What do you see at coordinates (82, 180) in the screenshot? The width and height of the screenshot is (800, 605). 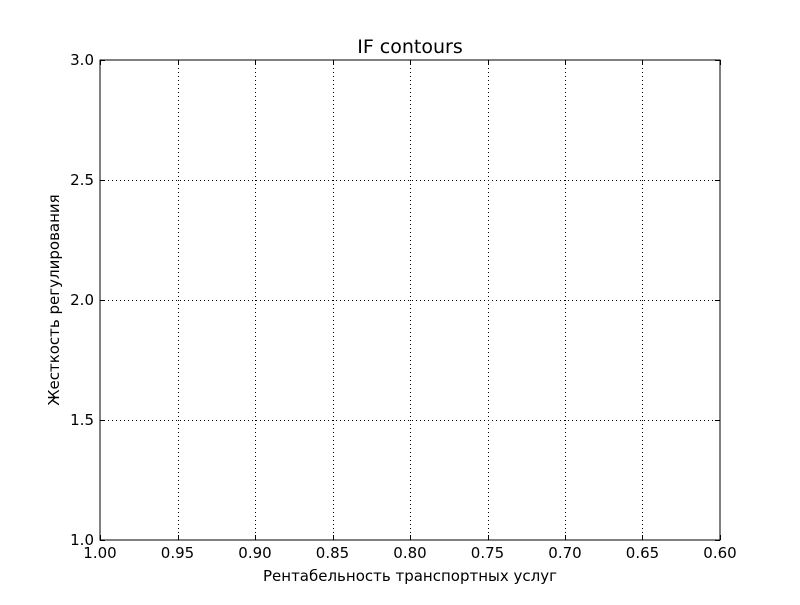 I see `y-tick-label: 2.5` at bounding box center [82, 180].